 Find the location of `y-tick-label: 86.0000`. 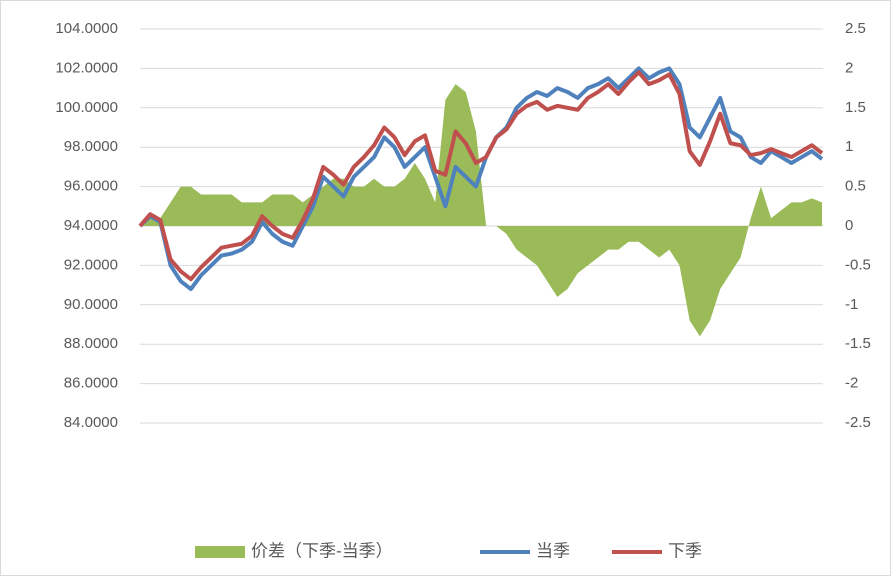

y-tick-label: 86.0000 is located at coordinates (91, 383).